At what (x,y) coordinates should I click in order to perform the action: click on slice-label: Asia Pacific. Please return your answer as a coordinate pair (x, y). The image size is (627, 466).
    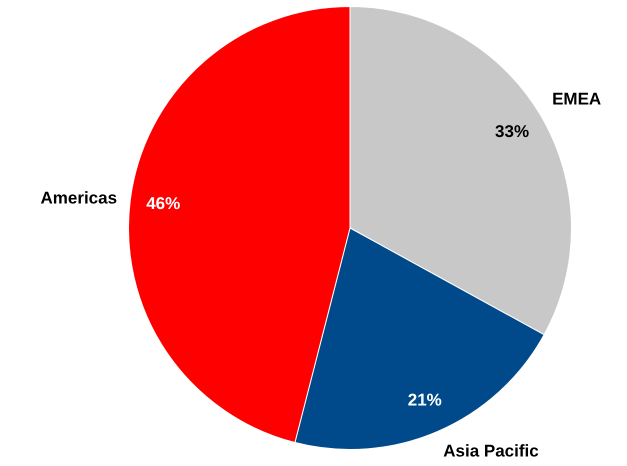
    Looking at the image, I should click on (491, 451).